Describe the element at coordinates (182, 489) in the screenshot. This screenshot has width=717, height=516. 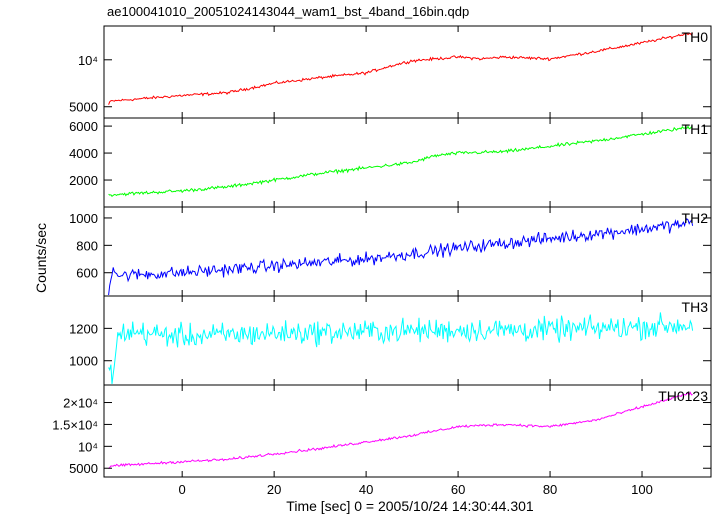
I see `x-tick-label: 0` at that location.